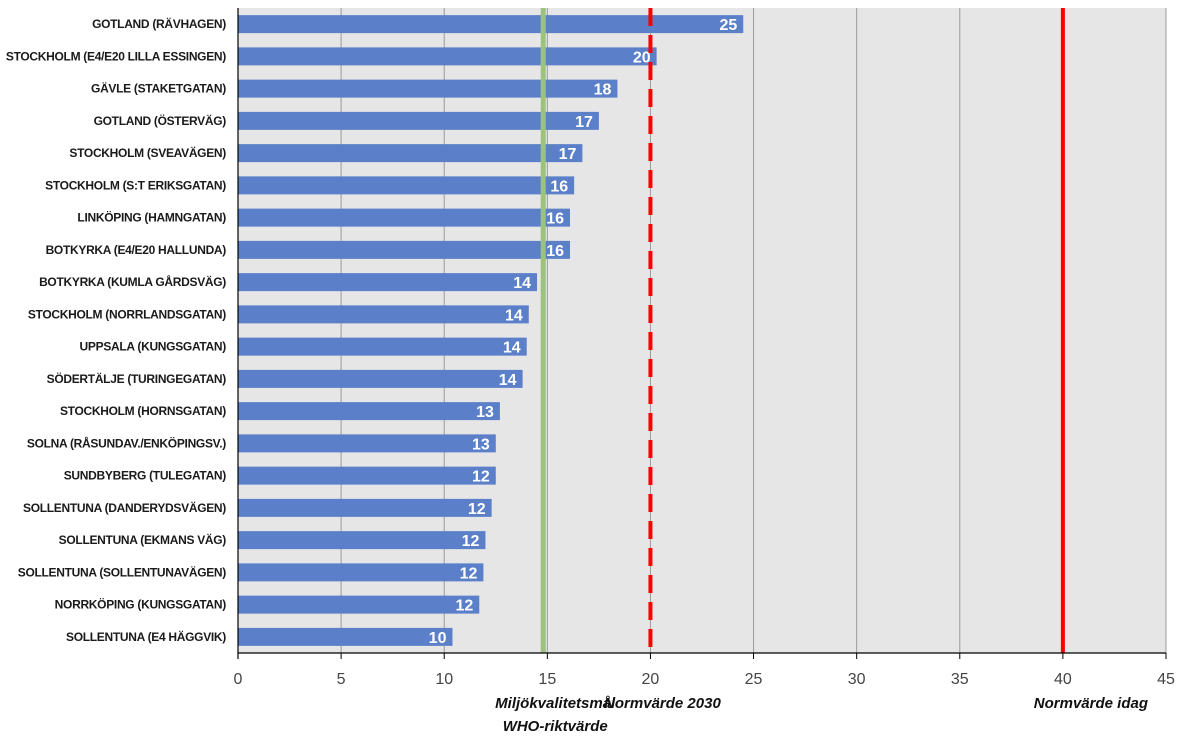  Describe the element at coordinates (126, 442) in the screenshot. I see `category-label: SOLNA (RÅSUNDAV./ENKÖPINGSV.)` at that location.